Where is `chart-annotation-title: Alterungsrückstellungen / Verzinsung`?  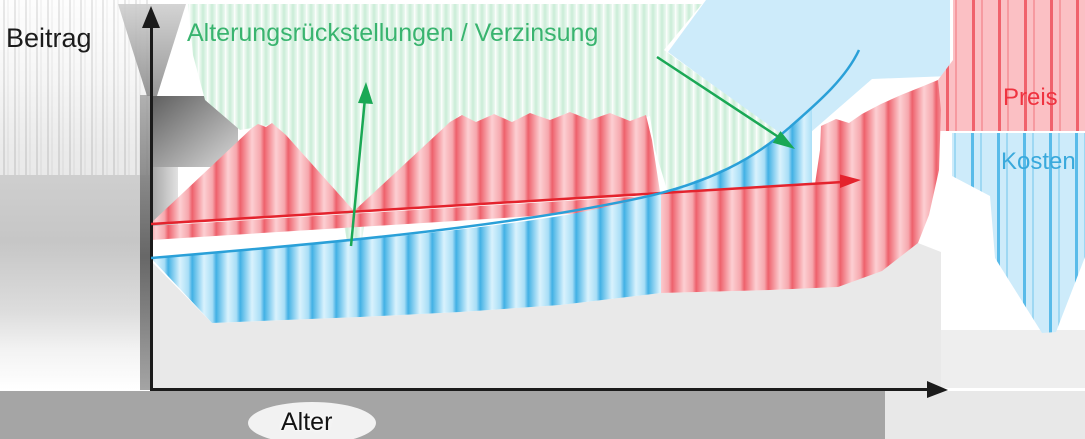
chart-annotation-title: Alterungsrückstellungen / Verzinsung is located at coordinates (393, 33).